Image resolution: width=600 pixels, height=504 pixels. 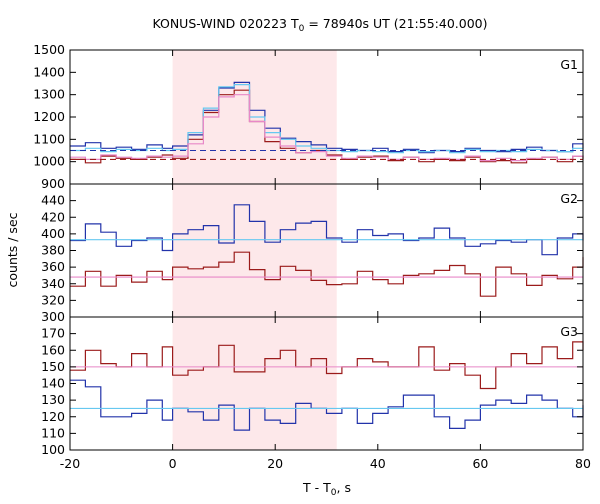 What do you see at coordinates (49, 116) in the screenshot?
I see `y-tick-label-g1: 1200` at bounding box center [49, 116].